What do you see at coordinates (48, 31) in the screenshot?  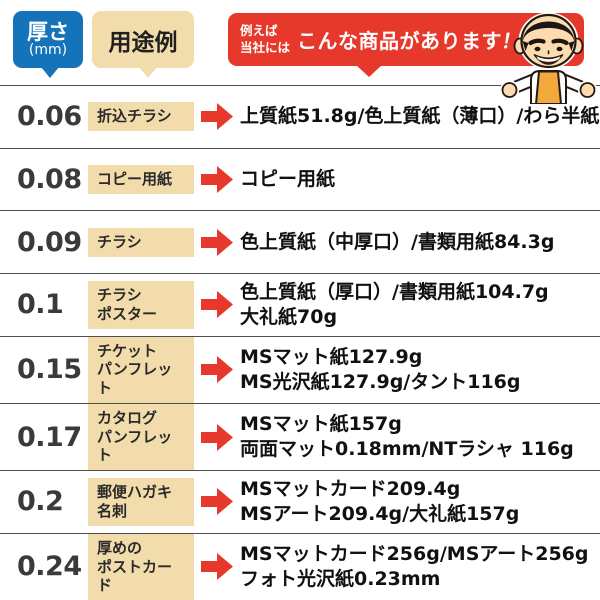 I see `thickness-header-label: 厚さ` at bounding box center [48, 31].